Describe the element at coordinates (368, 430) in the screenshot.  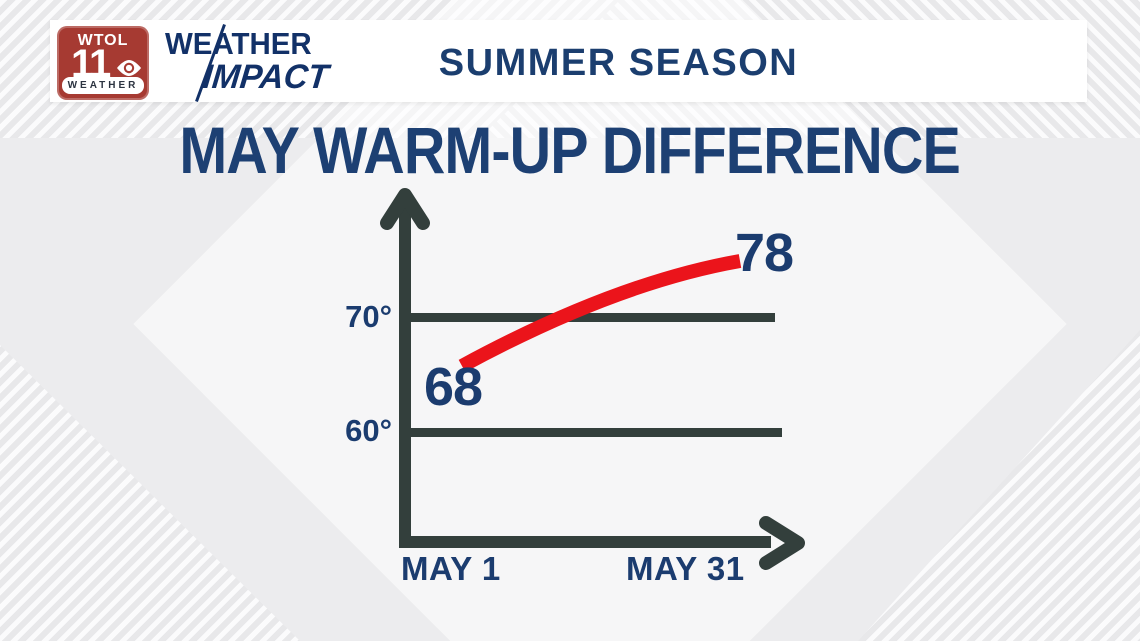
I see `y-tick-60: 60°` at that location.